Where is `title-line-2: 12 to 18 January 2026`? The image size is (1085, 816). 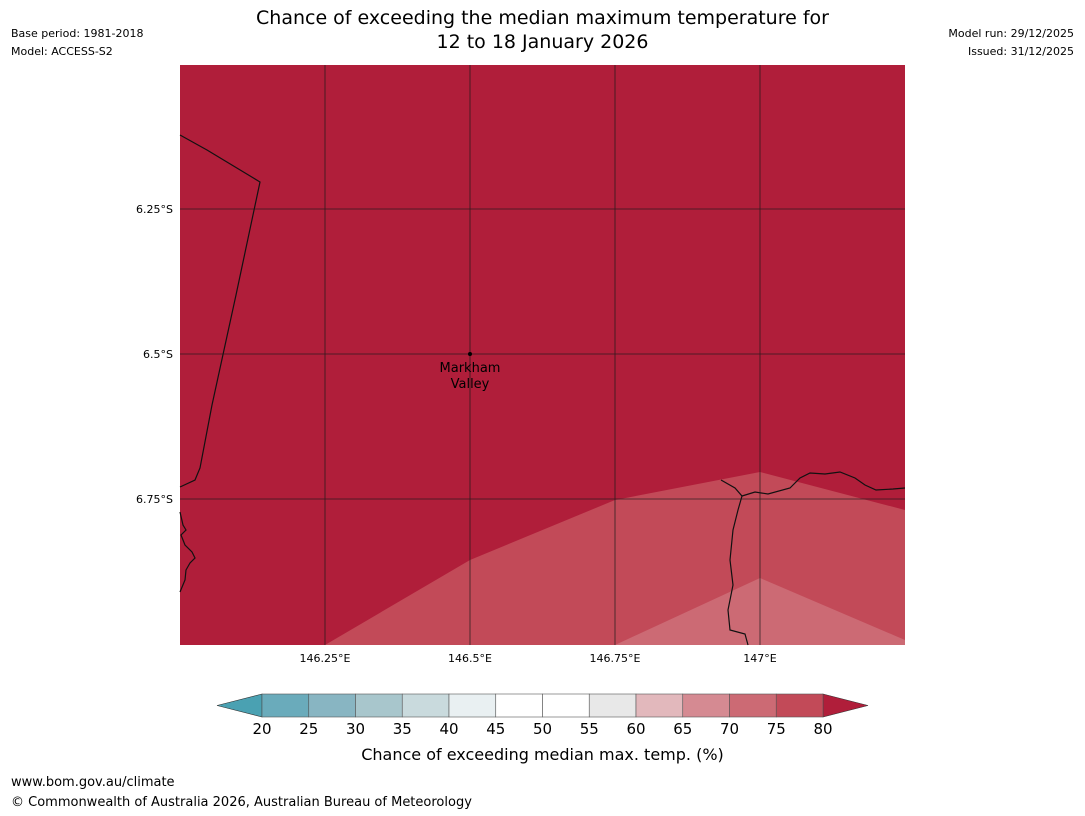 title-line-2: 12 to 18 January 2026 is located at coordinates (542, 42).